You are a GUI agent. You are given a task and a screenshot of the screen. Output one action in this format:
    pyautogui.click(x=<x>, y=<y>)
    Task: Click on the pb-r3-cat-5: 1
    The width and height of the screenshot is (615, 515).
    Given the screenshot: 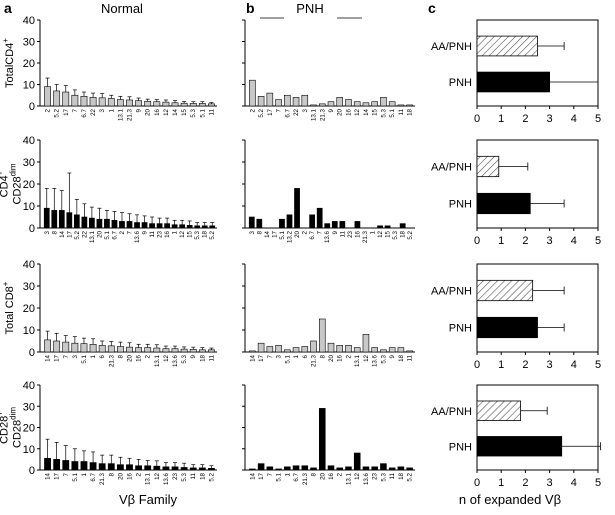 What is the action you would take?
    pyautogui.click(x=296, y=356)
    